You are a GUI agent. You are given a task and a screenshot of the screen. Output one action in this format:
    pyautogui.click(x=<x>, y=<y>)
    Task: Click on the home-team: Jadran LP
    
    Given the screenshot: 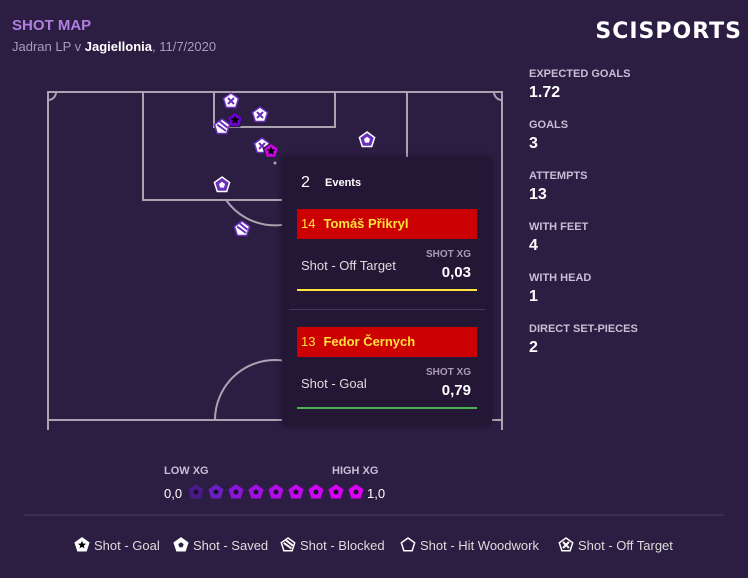 What is the action you would take?
    pyautogui.click(x=42, y=46)
    